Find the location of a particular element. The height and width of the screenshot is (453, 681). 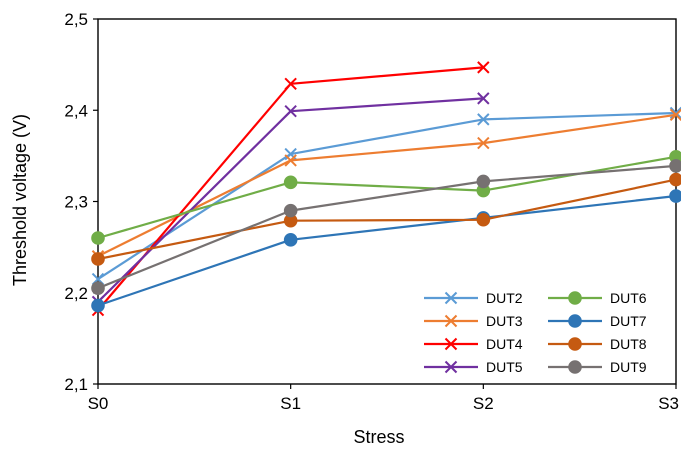

x-tick-labels: S0 S1 S2 S3 is located at coordinates (383, 403).